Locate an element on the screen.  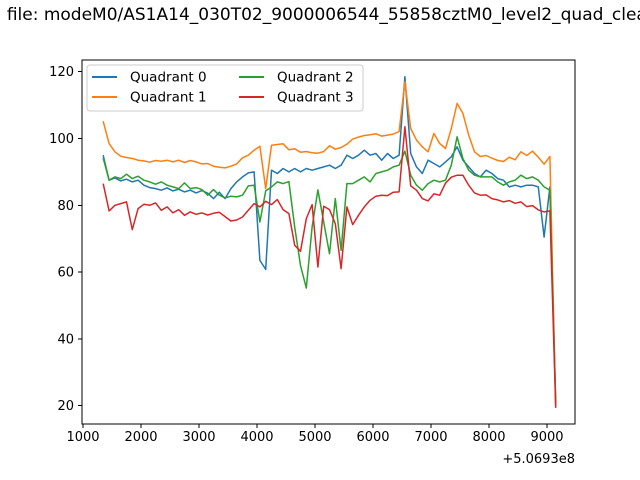
legend-label-quadrant-1: Quadrant 1 is located at coordinates (168, 98).